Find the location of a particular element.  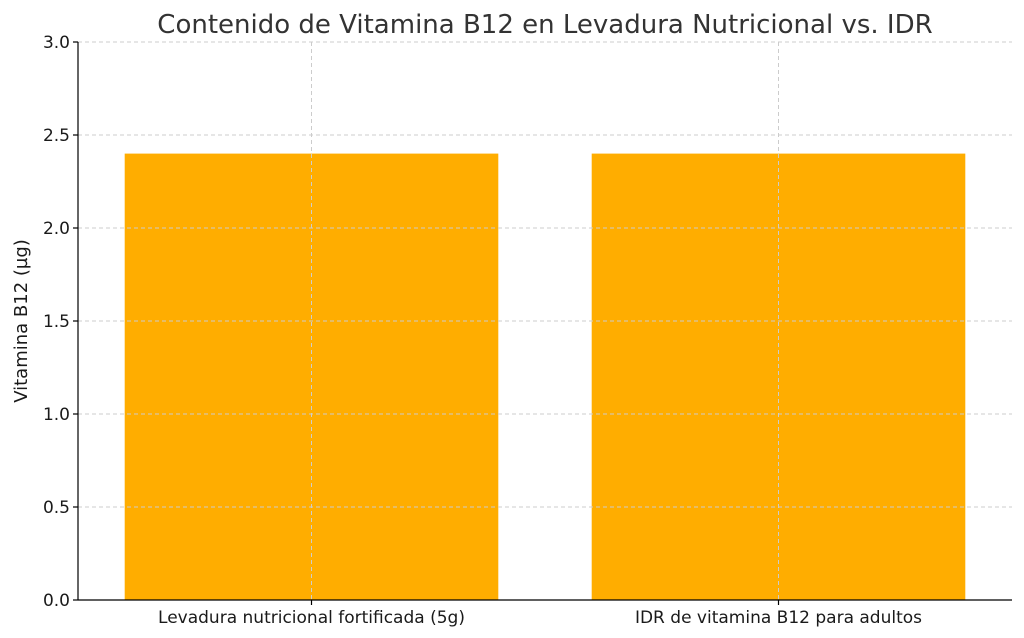

y-tick-label: 1.0 is located at coordinates (56, 415).